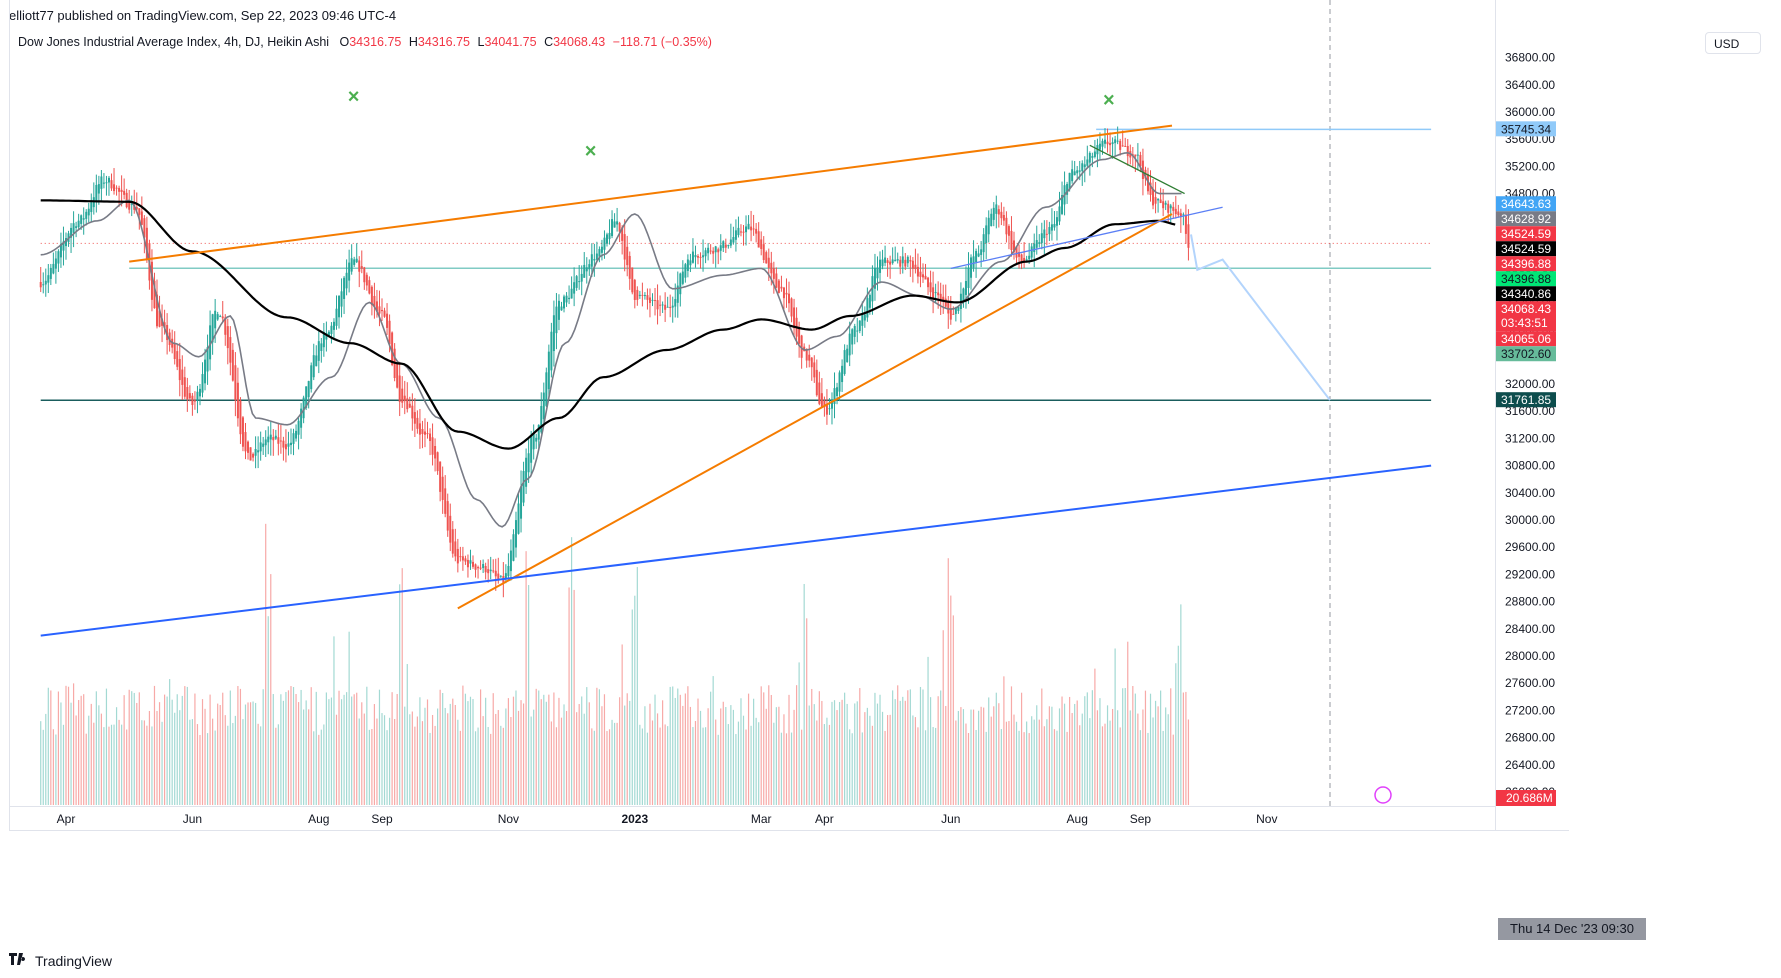  I want to click on countdown-label: 03:43:51, so click(1524, 323).